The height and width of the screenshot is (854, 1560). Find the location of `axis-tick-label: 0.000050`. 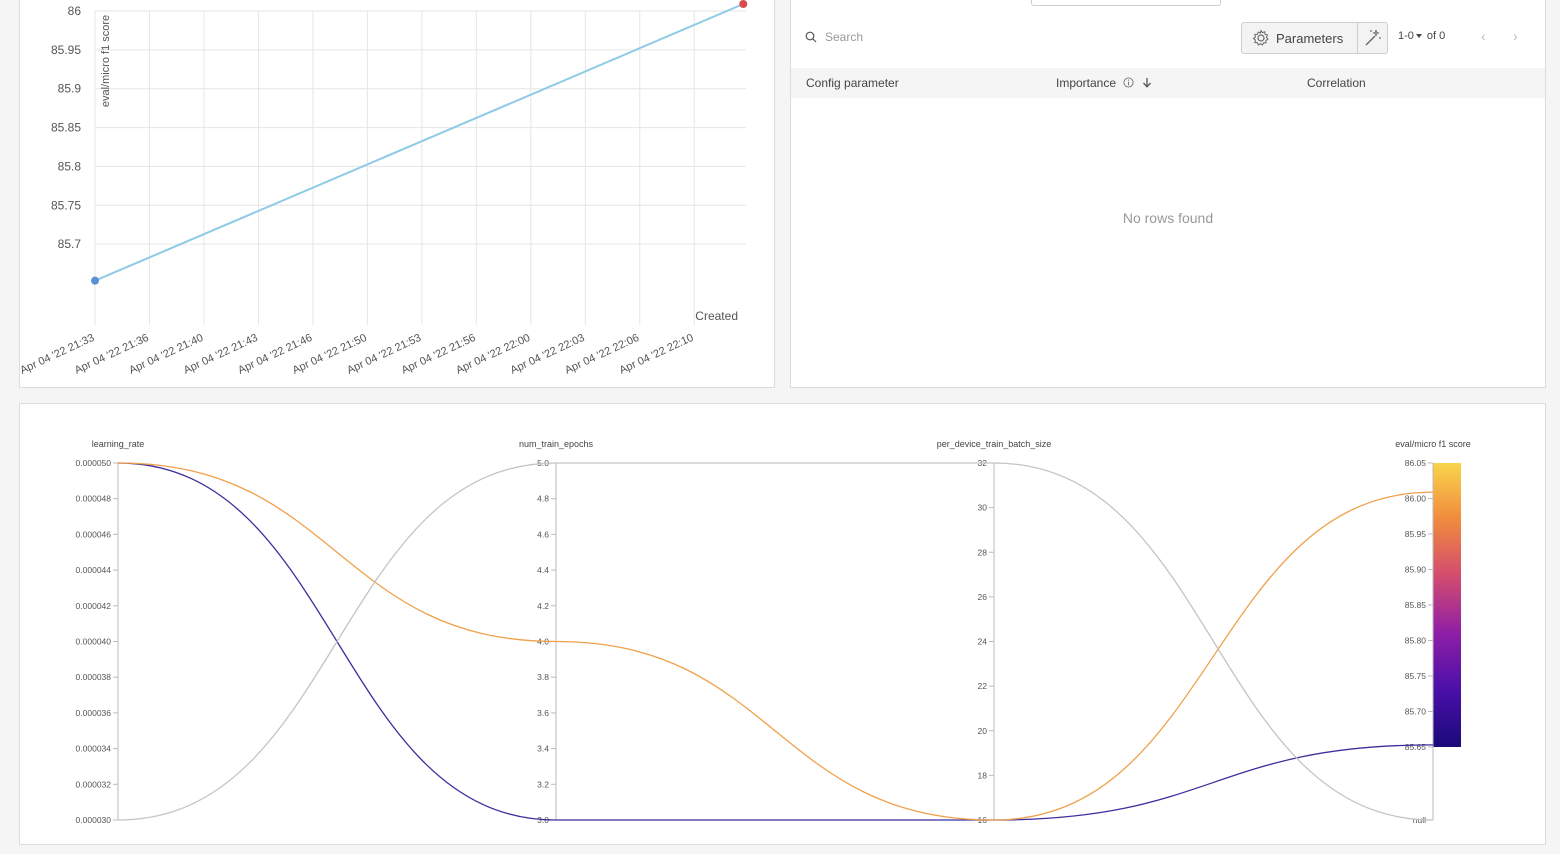

axis-tick-label: 0.000050 is located at coordinates (94, 463).